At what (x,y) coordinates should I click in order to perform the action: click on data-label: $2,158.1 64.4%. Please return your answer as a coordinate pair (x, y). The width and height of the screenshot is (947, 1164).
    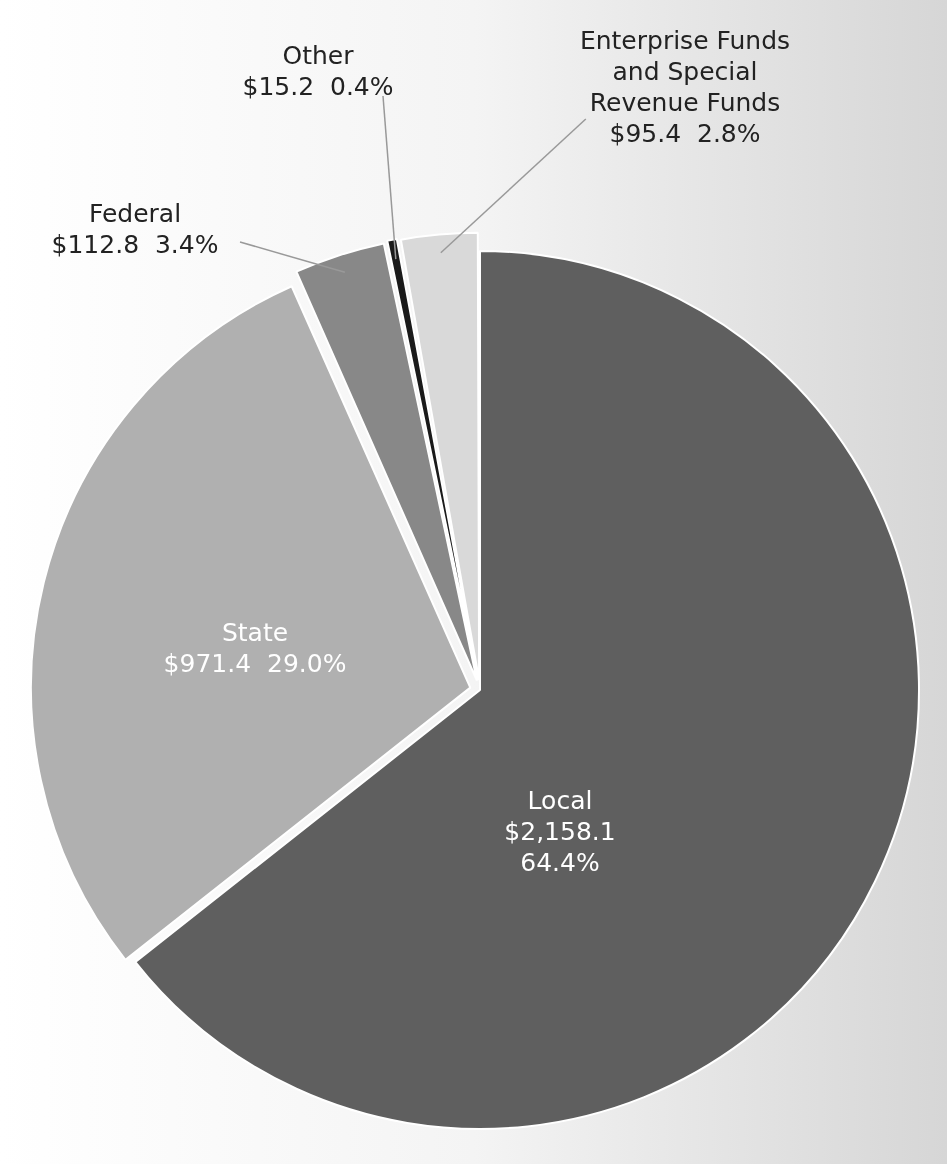
    Looking at the image, I should click on (560, 847).